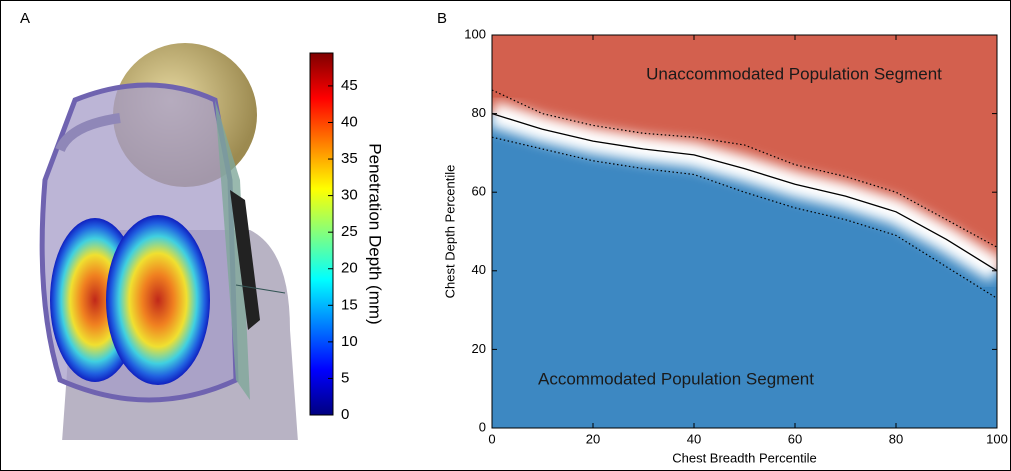 This screenshot has width=1011, height=471. Describe the element at coordinates (345, 377) in the screenshot. I see `colorbar-tick-label: 5` at that location.